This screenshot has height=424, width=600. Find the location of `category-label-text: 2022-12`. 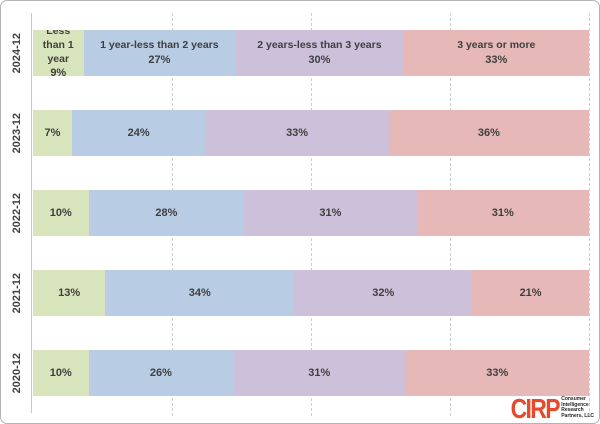

category-label-text: 2022-12 is located at coordinates (17, 213).